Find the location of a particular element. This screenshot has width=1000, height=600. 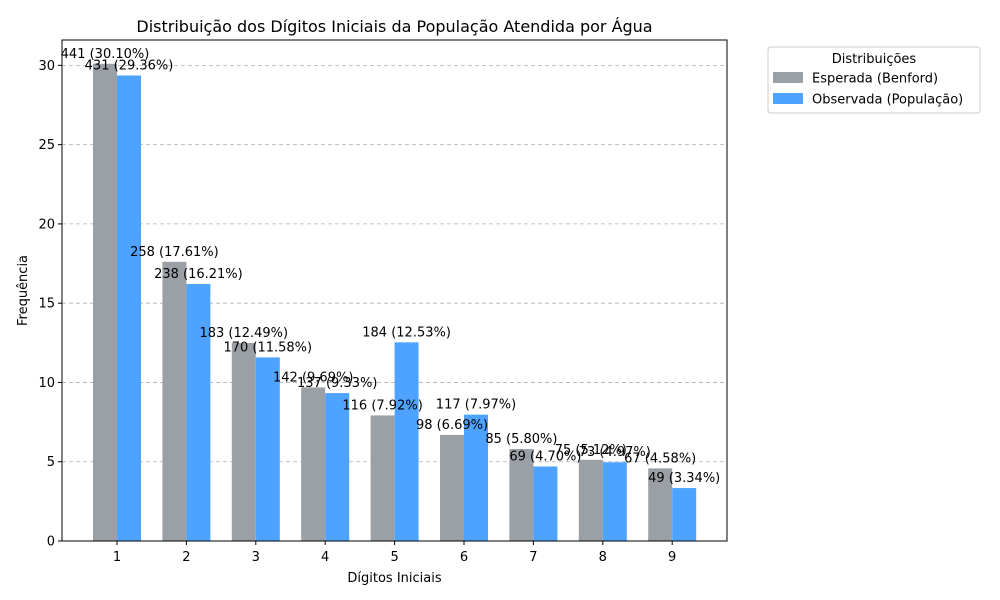

y-tick-label: 0 is located at coordinates (51, 542).